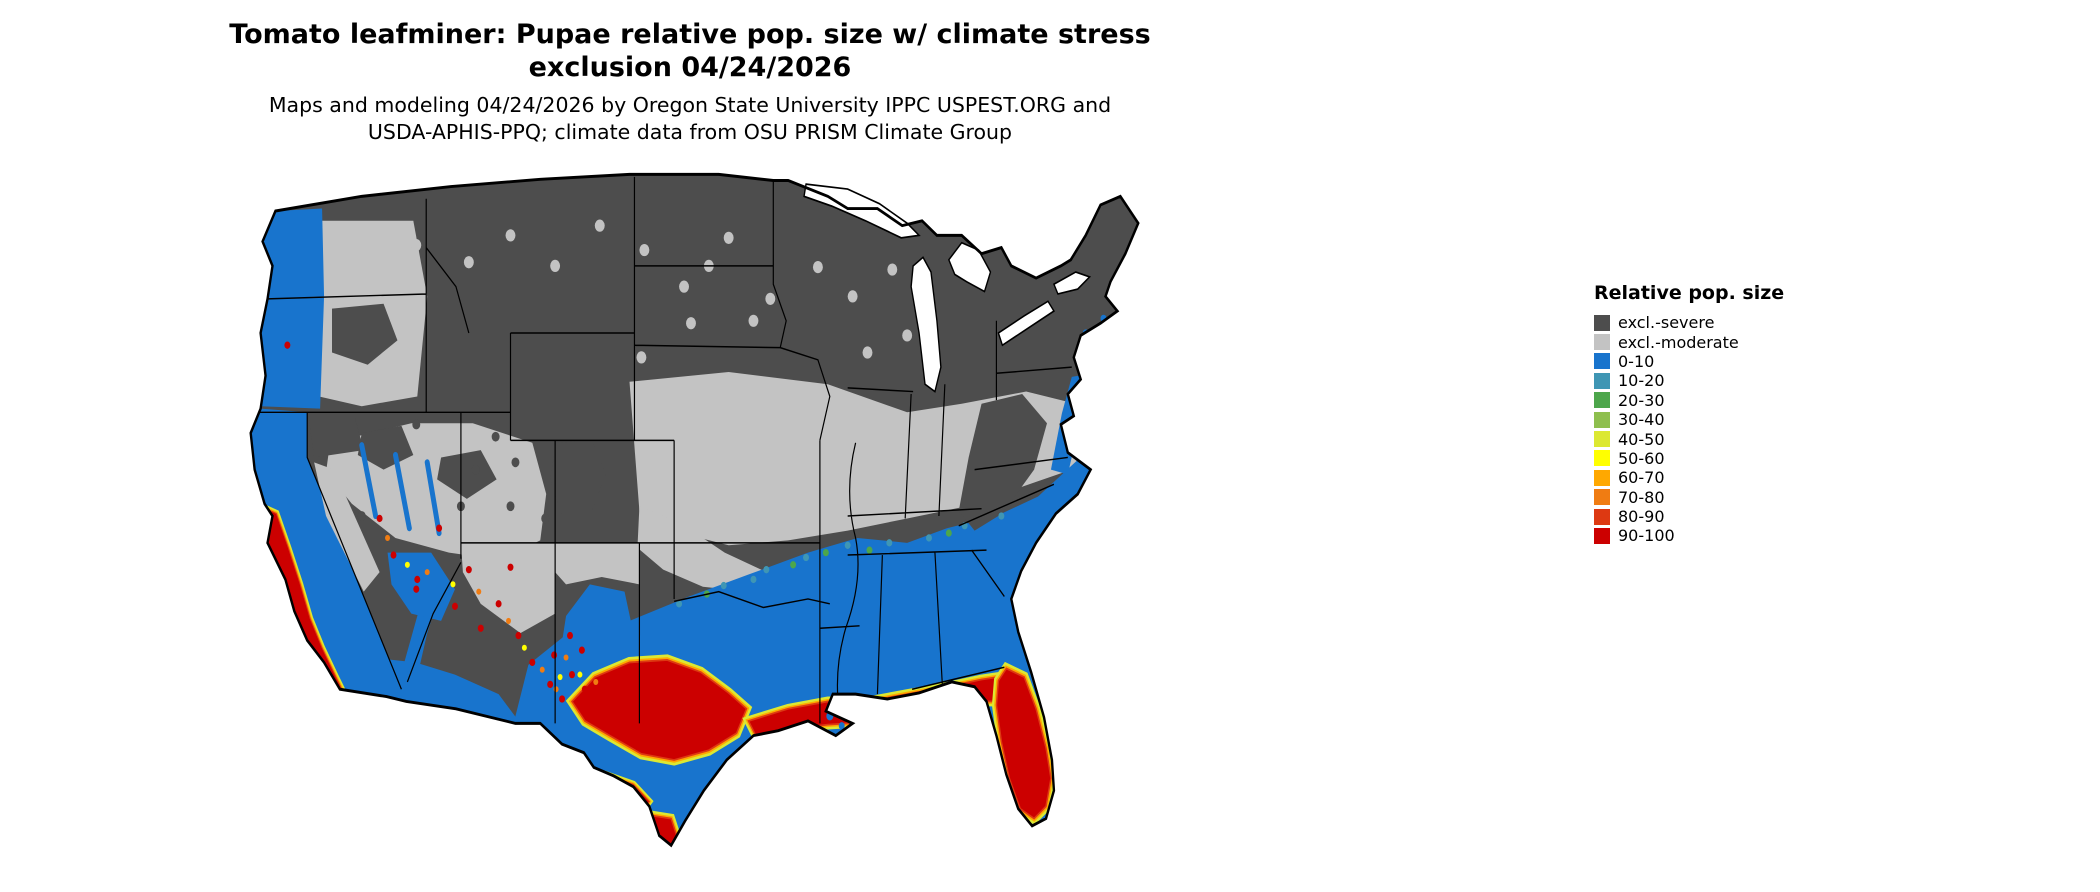 The width and height of the screenshot is (2100, 892). Describe the element at coordinates (1689, 497) in the screenshot. I see `legend-item: 70-80` at that location.